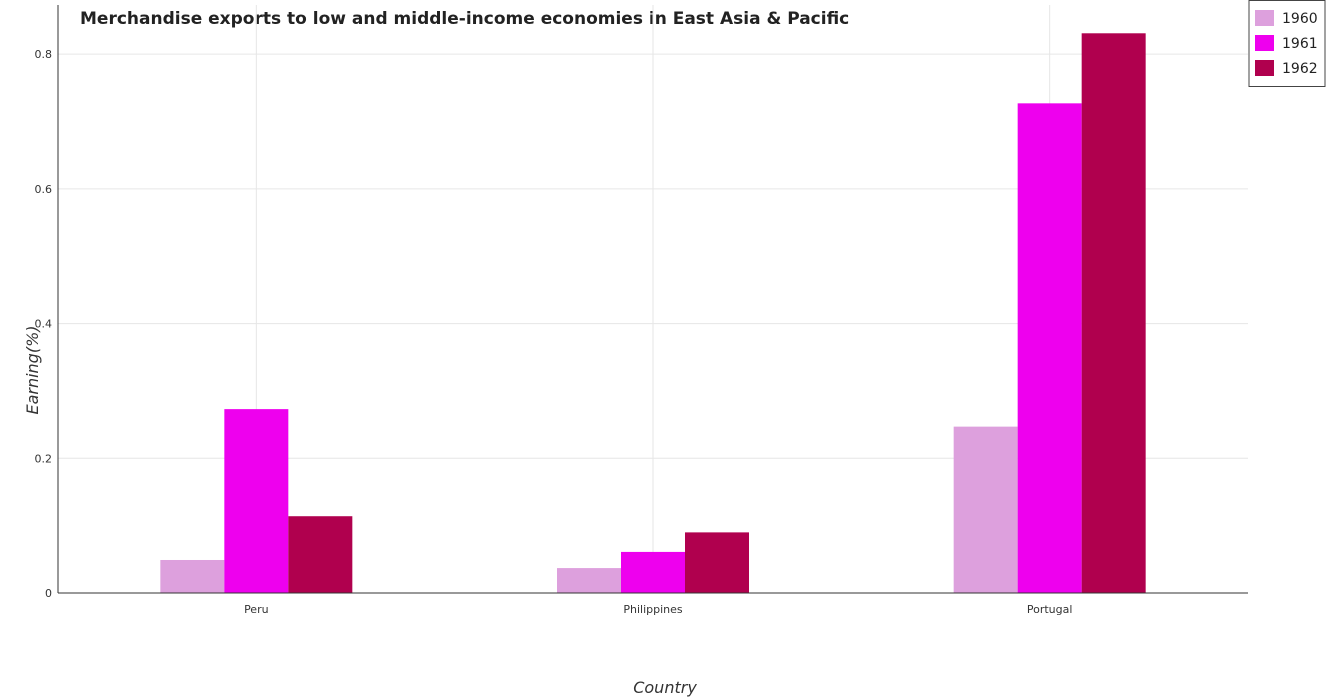 Image resolution: width=1326 pixels, height=700 pixels. I want to click on x-ticks: Peru Philippines Portugal, so click(658, 609).